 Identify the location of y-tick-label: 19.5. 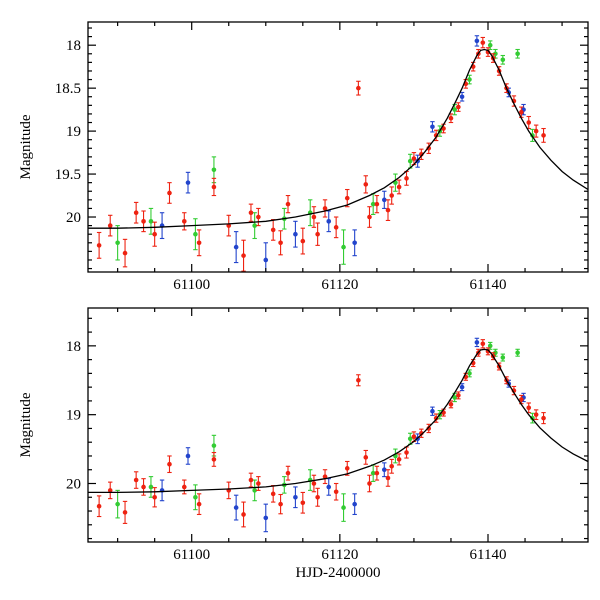
(68, 175).